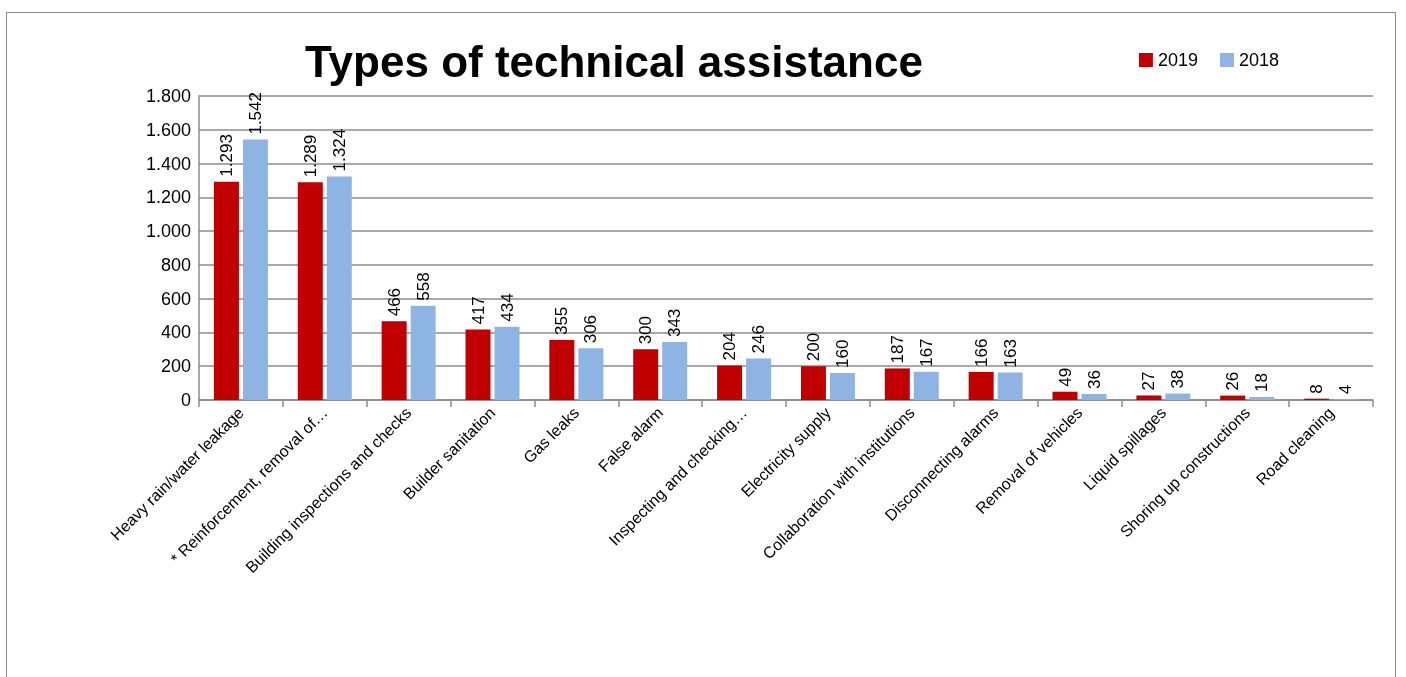  I want to click on y-tick-label: 200, so click(175, 366).